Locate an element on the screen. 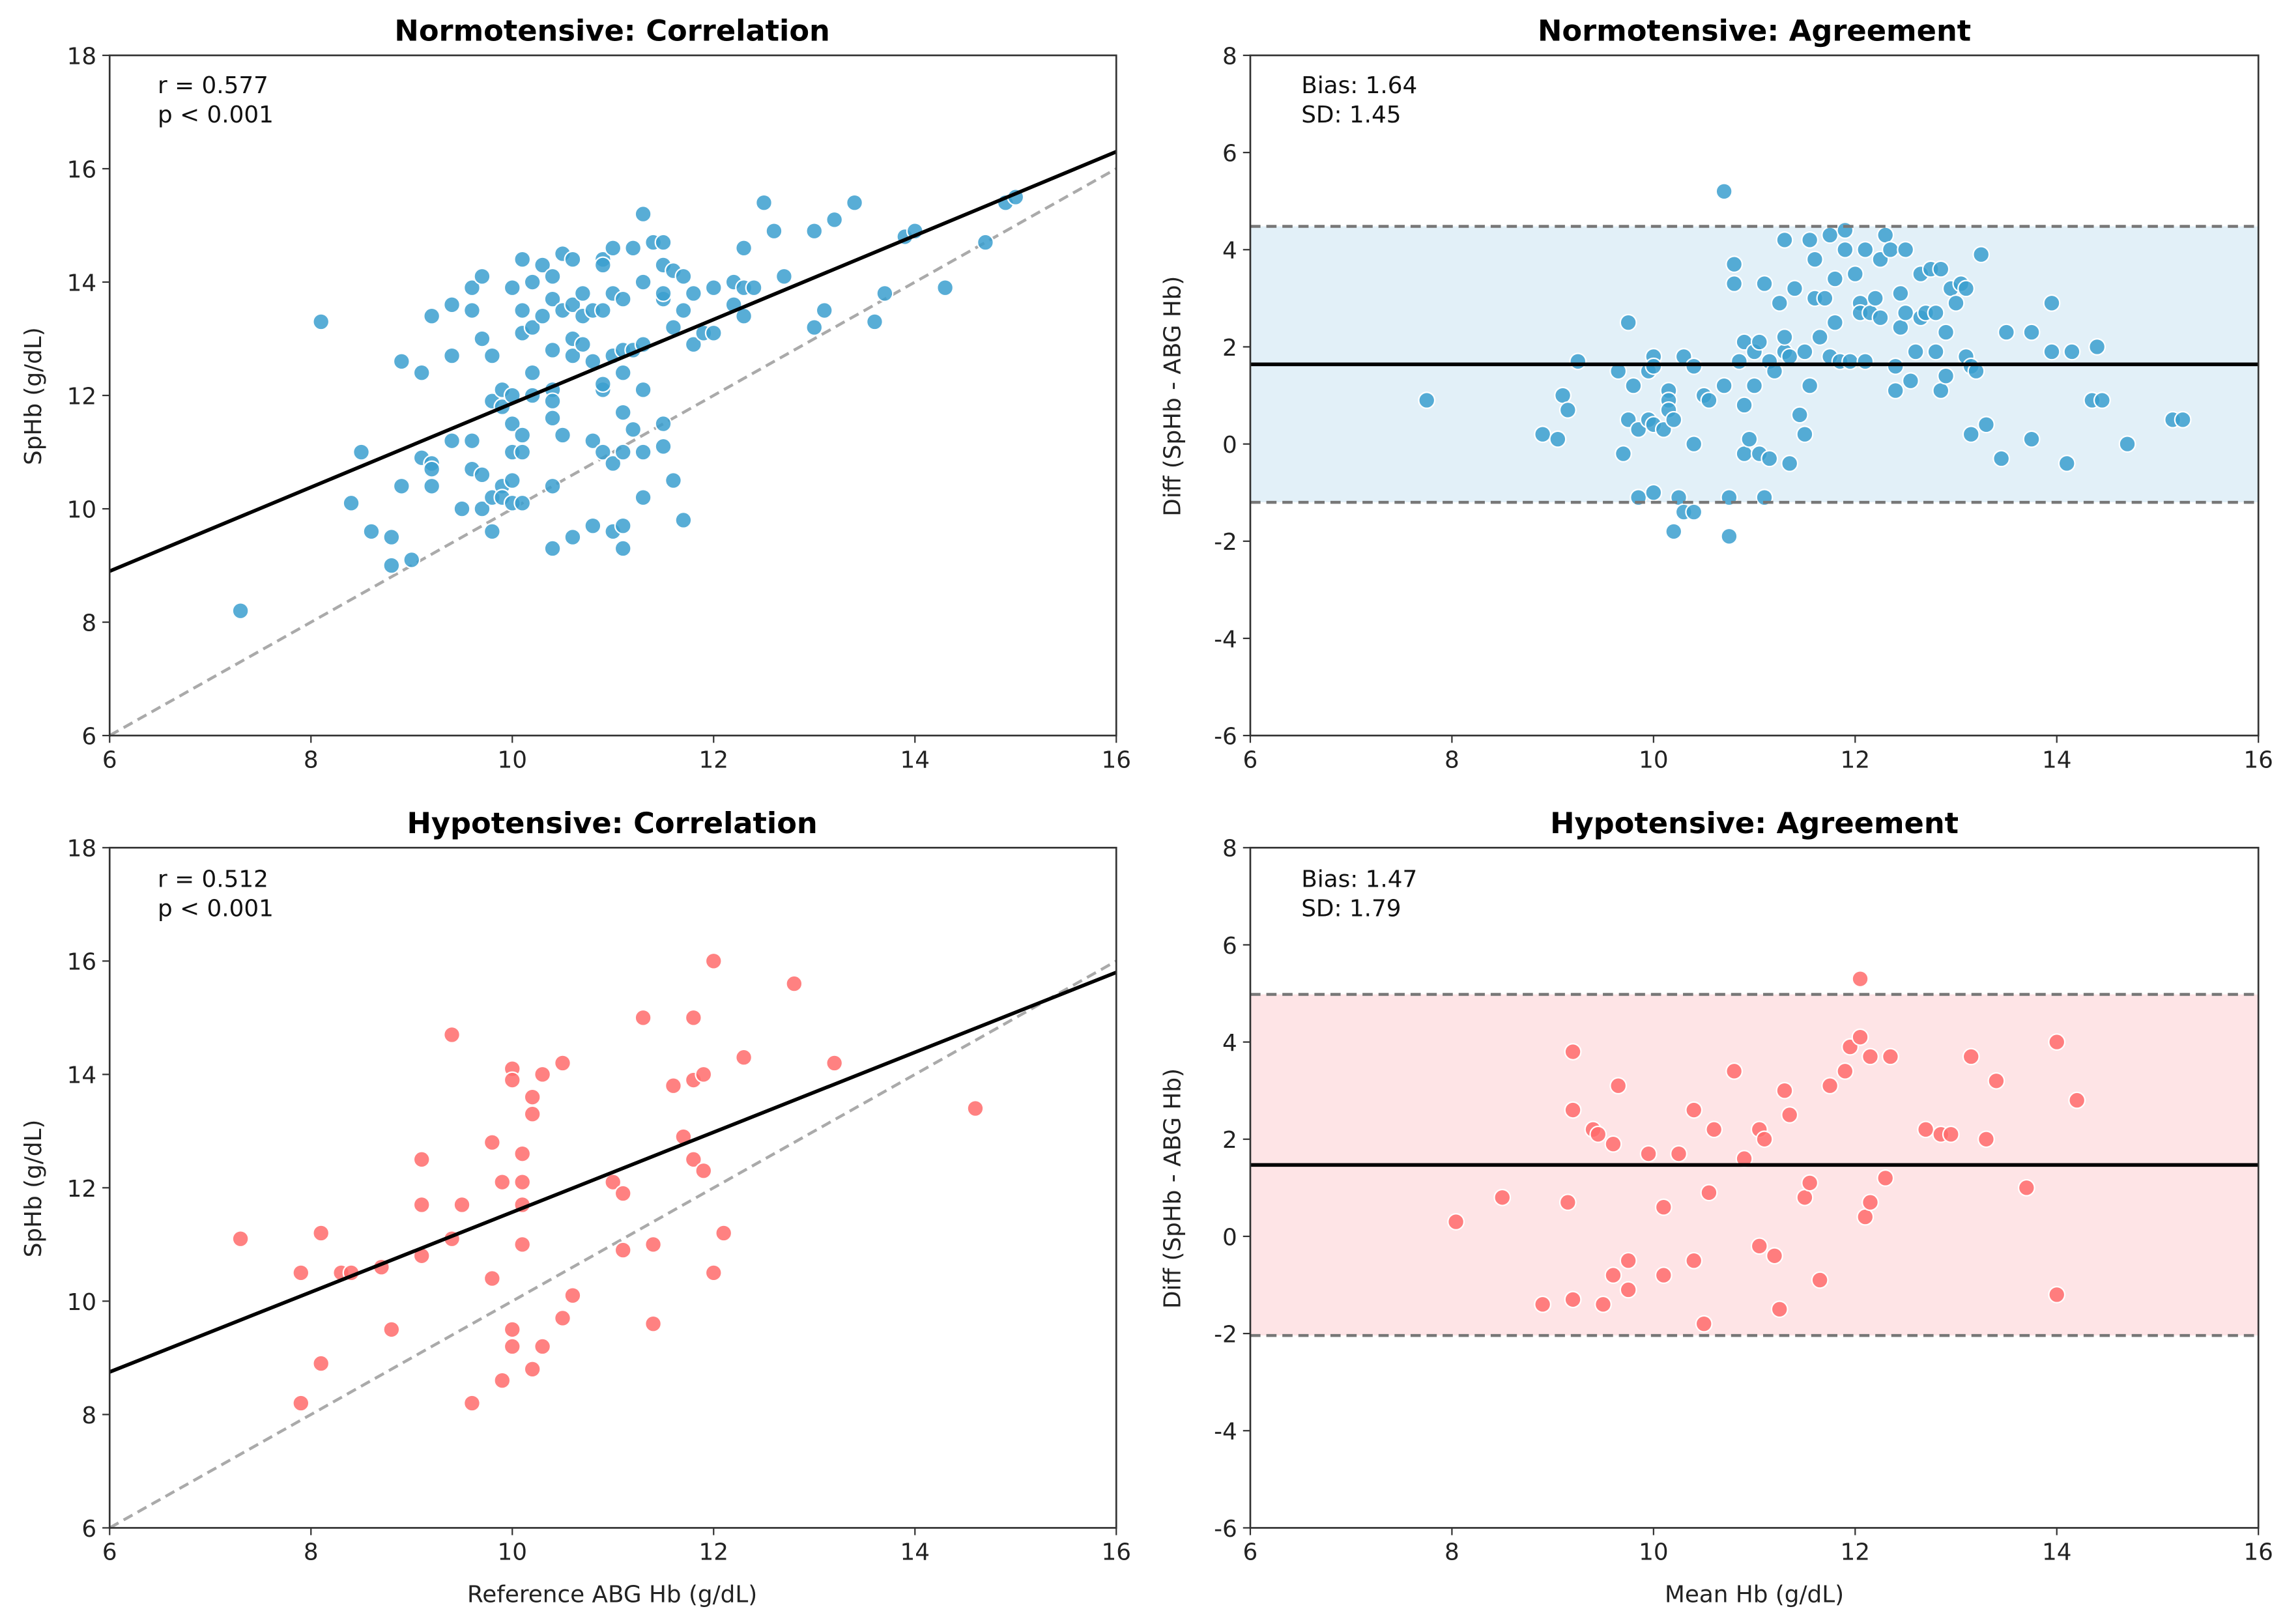 The height and width of the screenshot is (1624, 2285). y-tick-label: -2 is located at coordinates (1225, 542).